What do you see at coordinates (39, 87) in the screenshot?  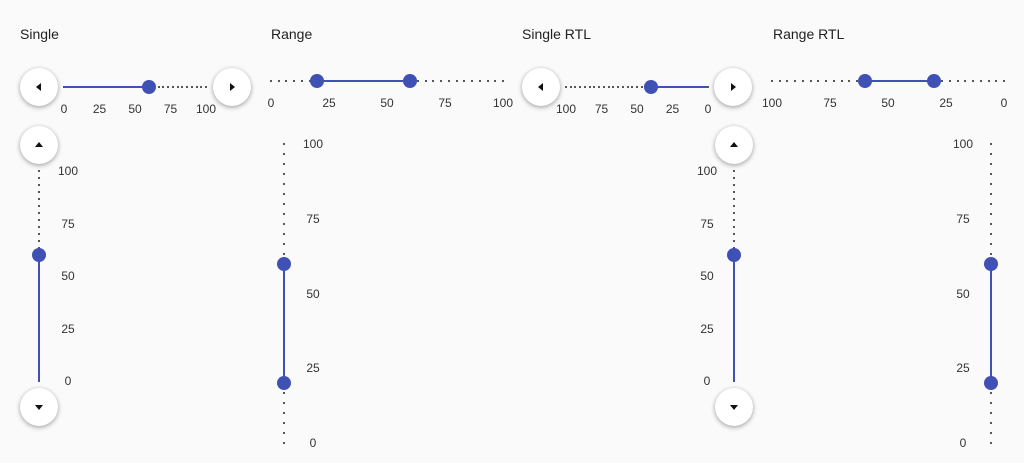 I see `single-decrement-button` at bounding box center [39, 87].